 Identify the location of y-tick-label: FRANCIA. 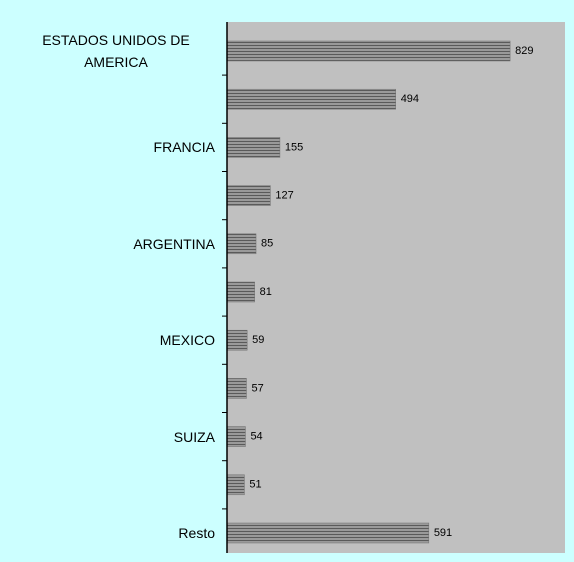
(115, 147).